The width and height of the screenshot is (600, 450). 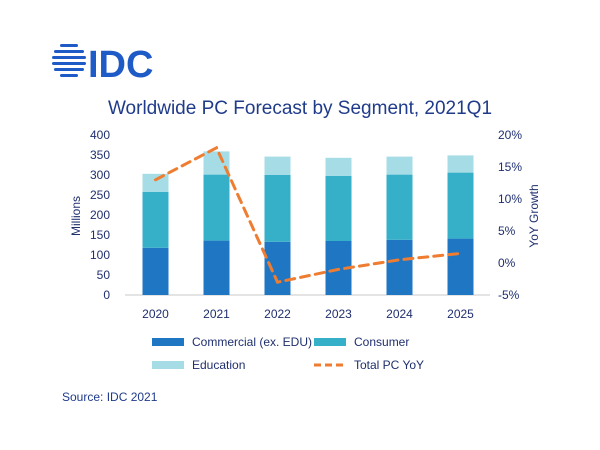 What do you see at coordinates (308, 314) in the screenshot?
I see `x-axis-ticks: 2020 2021 2022 2023 2024 2025` at bounding box center [308, 314].